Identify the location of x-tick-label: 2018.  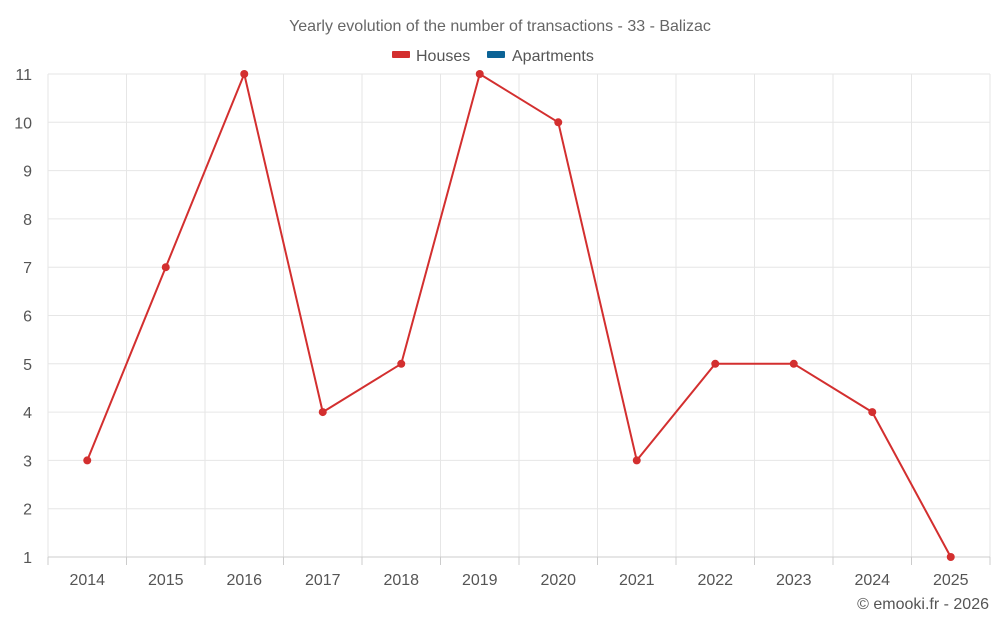
(401, 580).